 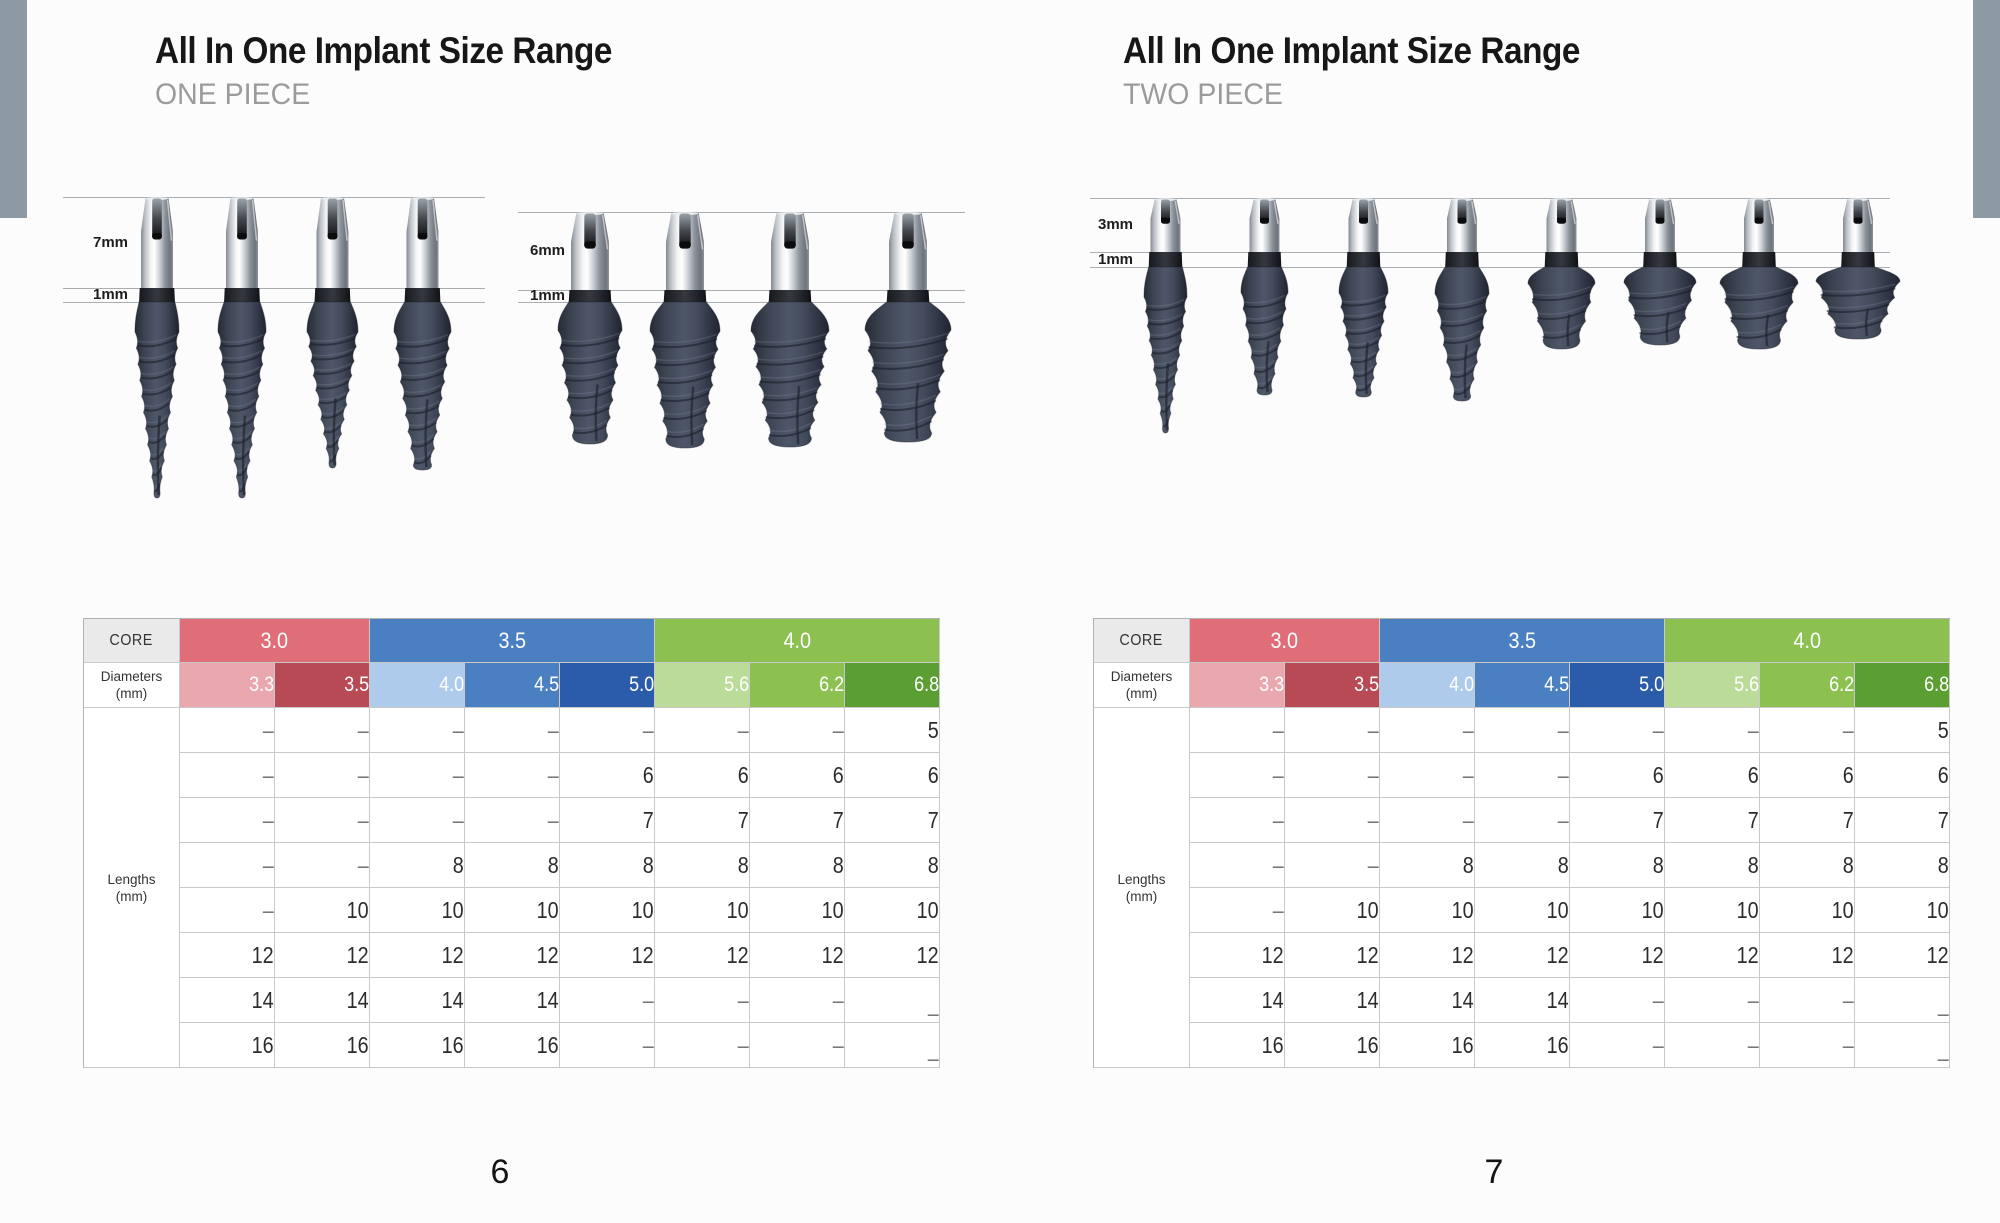 What do you see at coordinates (1203, 94) in the screenshot?
I see `page-subtitle: TWO PIECE` at bounding box center [1203, 94].